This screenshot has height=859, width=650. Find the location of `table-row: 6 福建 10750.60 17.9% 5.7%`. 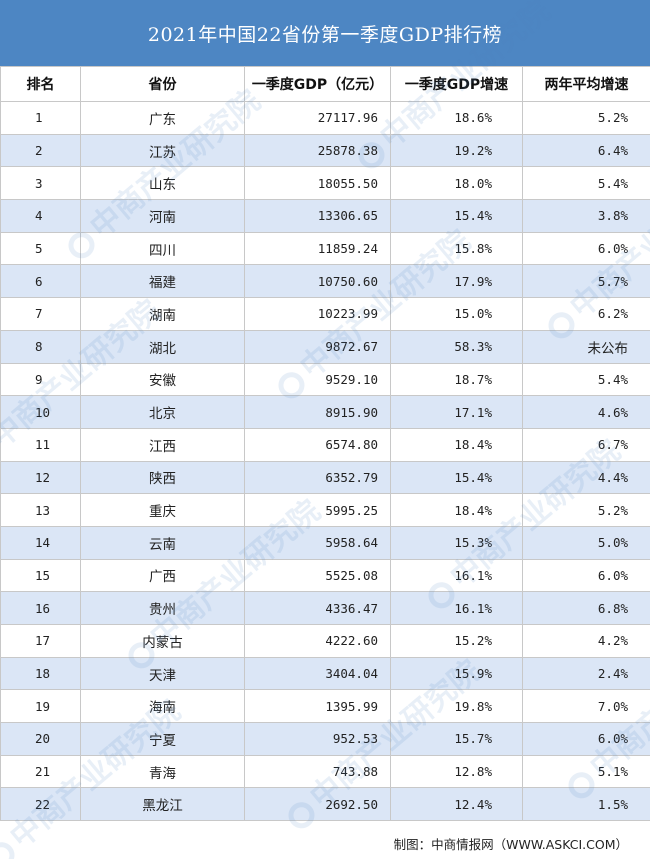

table-row: 6 福建 10750.60 17.9% 5.7% is located at coordinates (325, 281).